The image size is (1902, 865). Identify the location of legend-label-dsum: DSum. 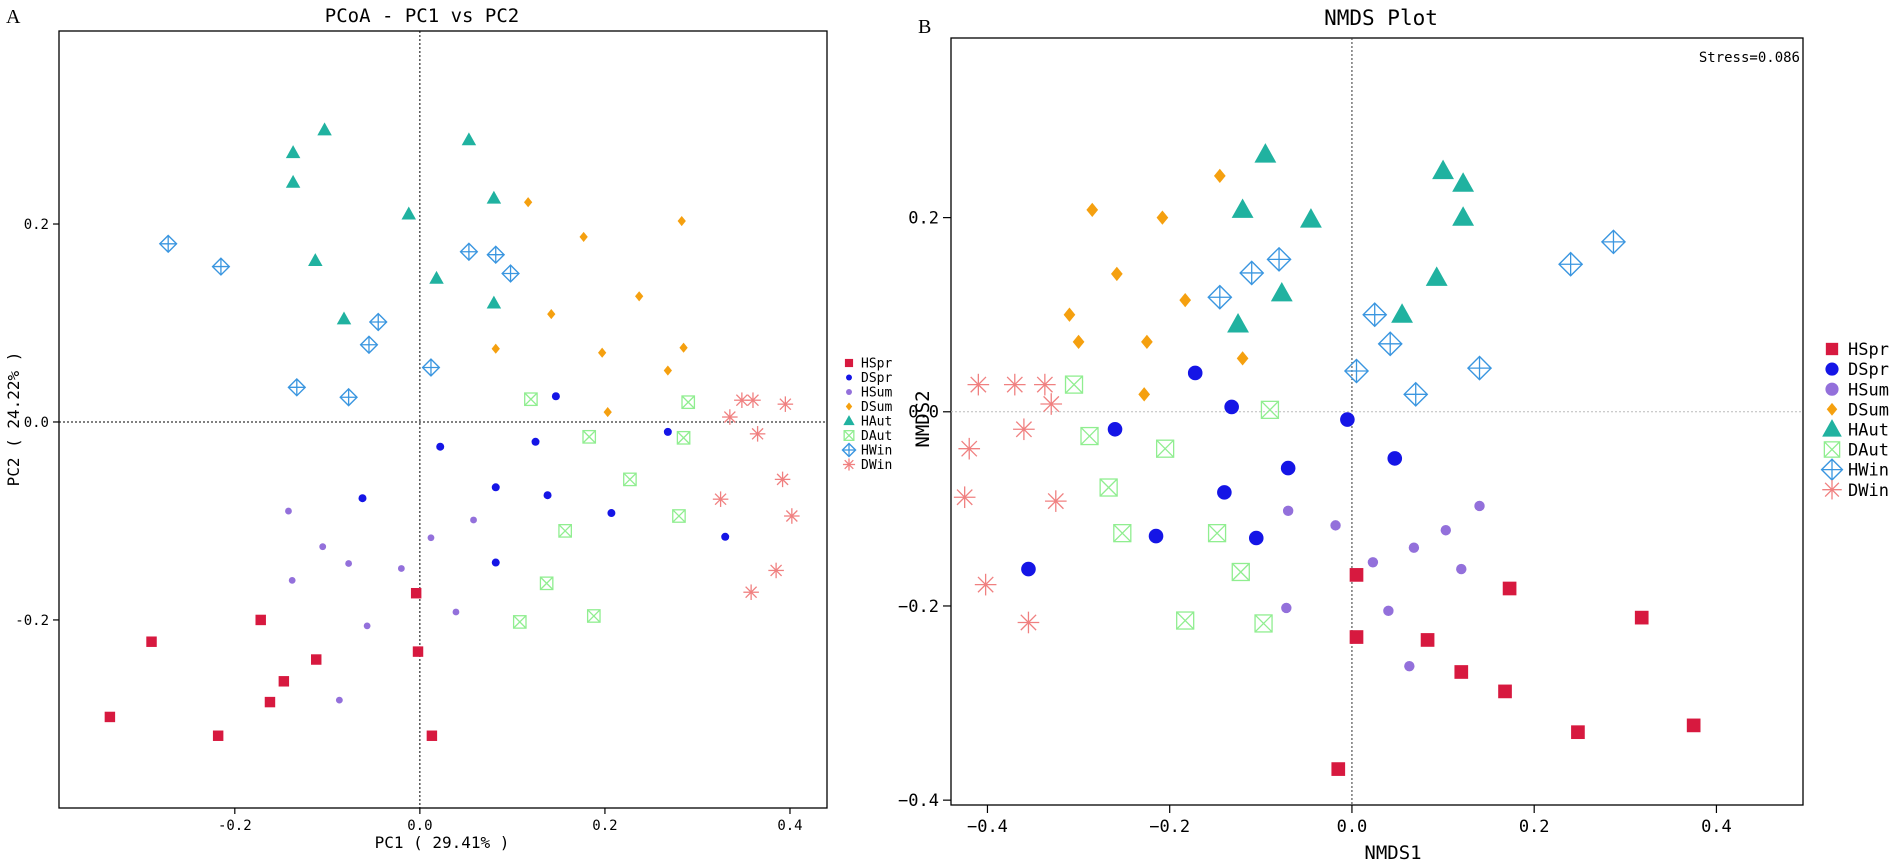
(876, 407).